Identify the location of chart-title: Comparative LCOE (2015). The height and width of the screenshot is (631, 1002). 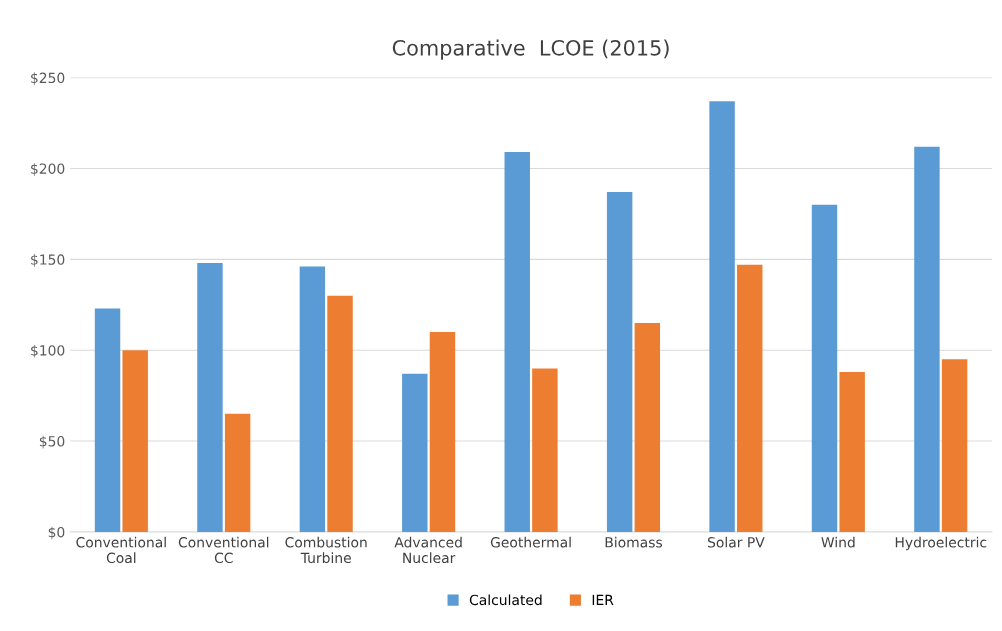
(530, 49).